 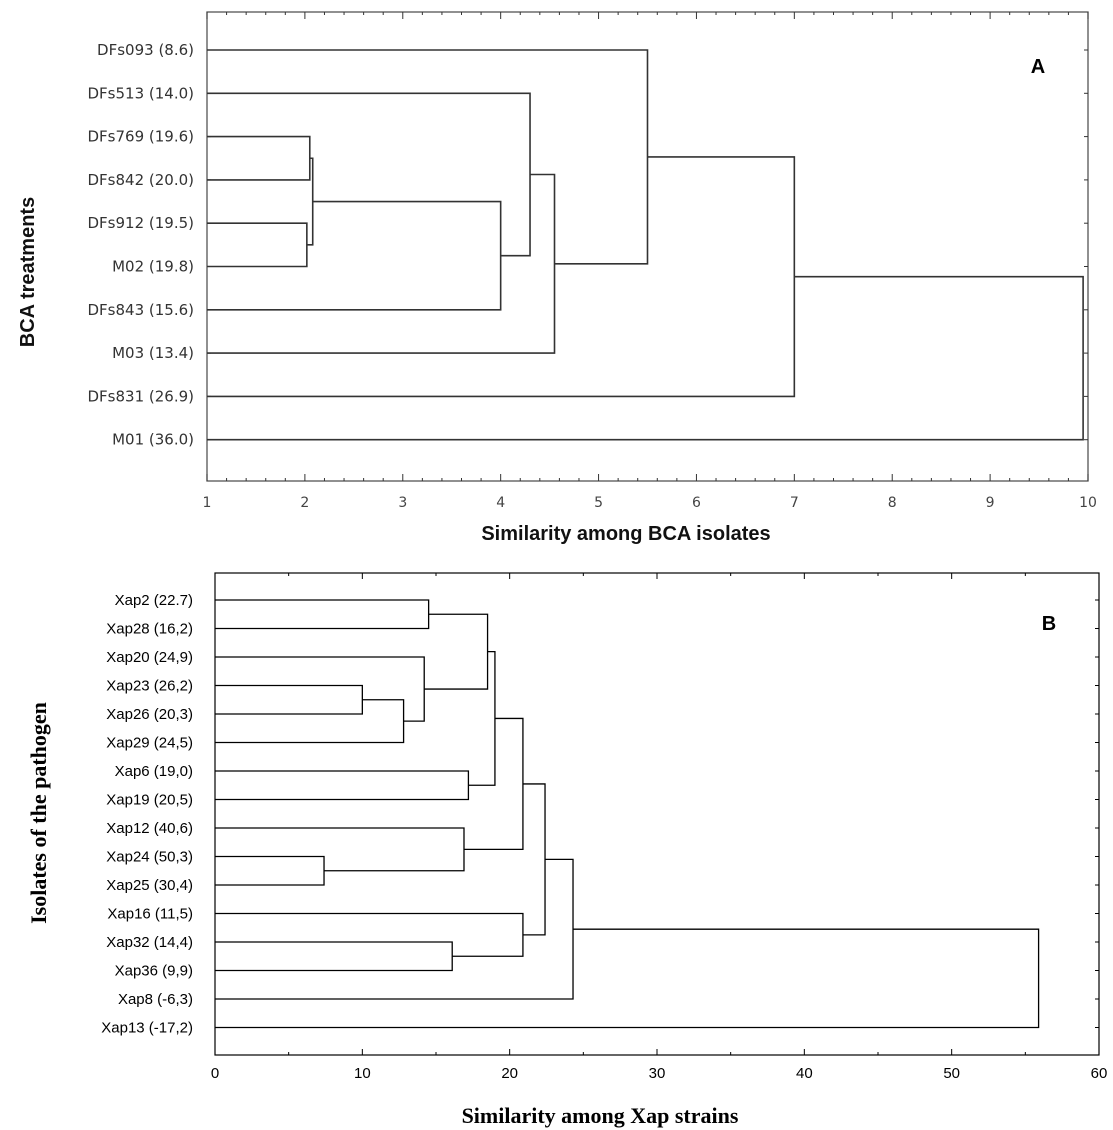 What do you see at coordinates (38, 813) in the screenshot?
I see `y-axis-title-b: Isolates of the pathogen` at bounding box center [38, 813].